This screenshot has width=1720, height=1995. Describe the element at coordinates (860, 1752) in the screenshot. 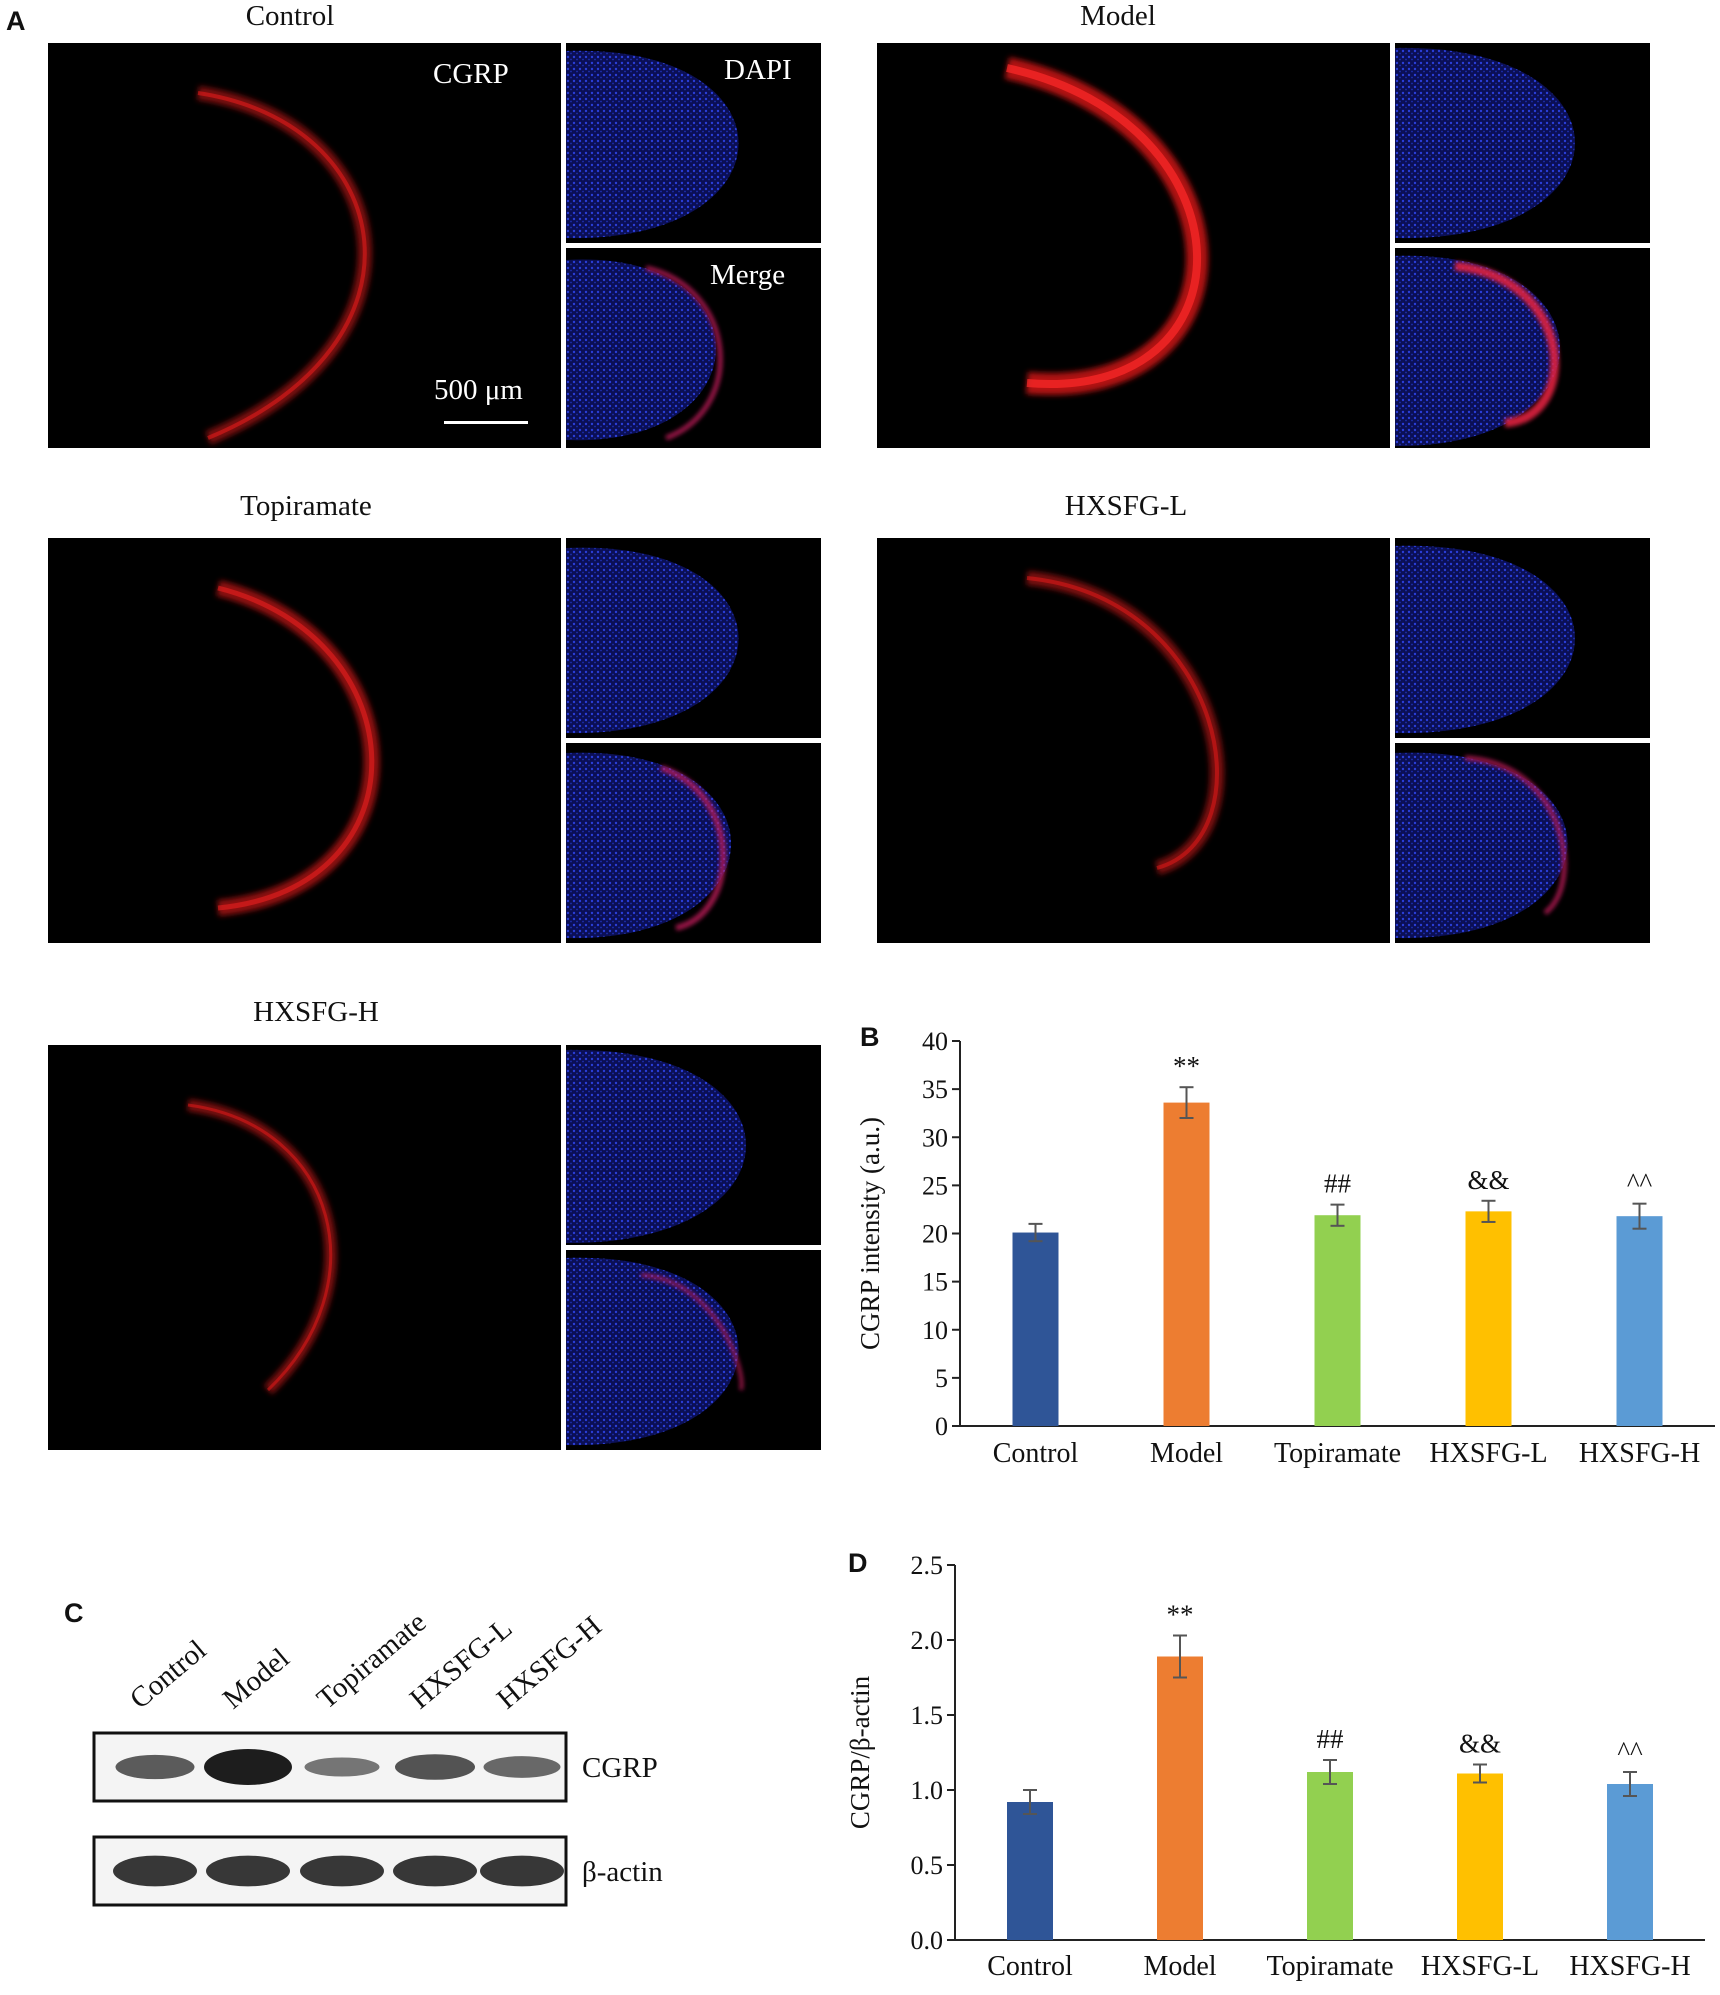

I see `chart-d-ylabel: CGRP/β-actin` at that location.